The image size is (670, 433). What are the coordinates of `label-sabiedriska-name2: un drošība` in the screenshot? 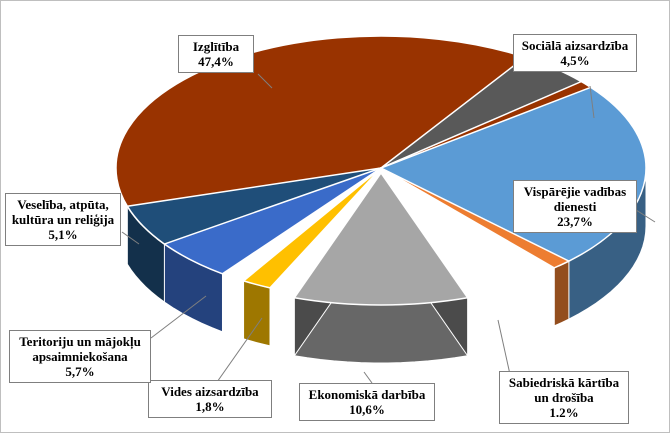 It's located at (564, 397).